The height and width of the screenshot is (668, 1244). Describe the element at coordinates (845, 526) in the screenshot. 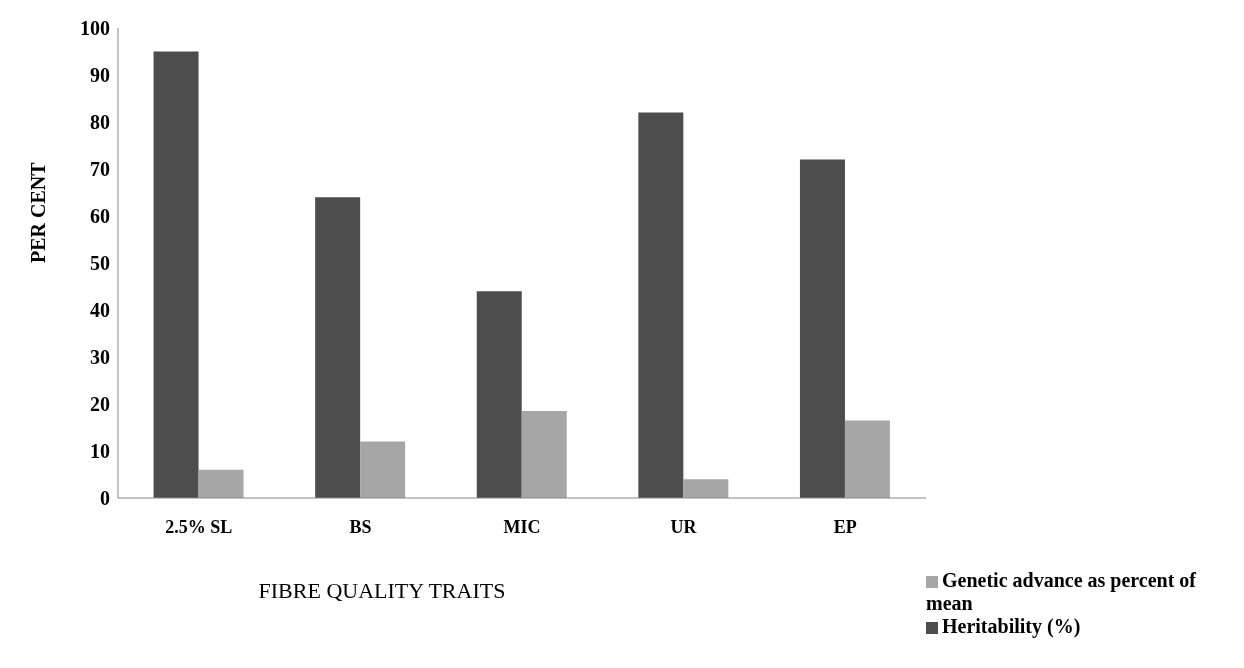

I see `x-tick-label: EP` at that location.